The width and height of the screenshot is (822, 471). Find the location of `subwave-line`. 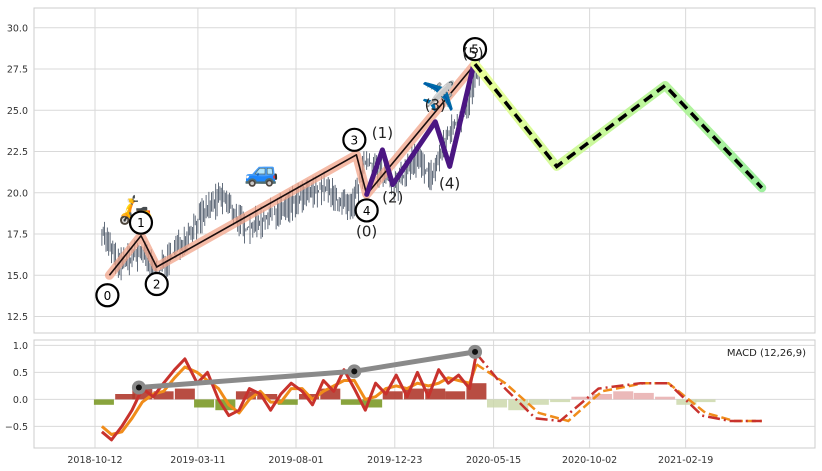

subwave-line is located at coordinates (420, 130).